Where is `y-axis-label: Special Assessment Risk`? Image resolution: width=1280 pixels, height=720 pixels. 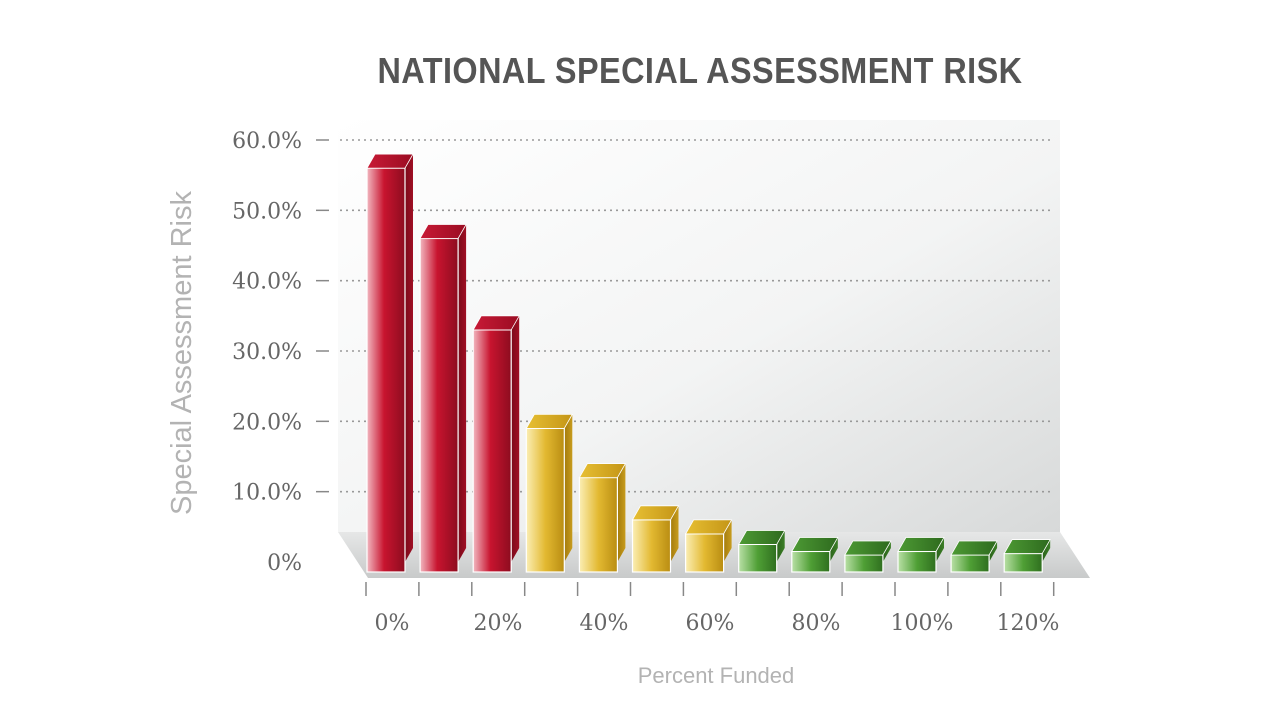
y-axis-label: Special Assessment Risk is located at coordinates (182, 353).